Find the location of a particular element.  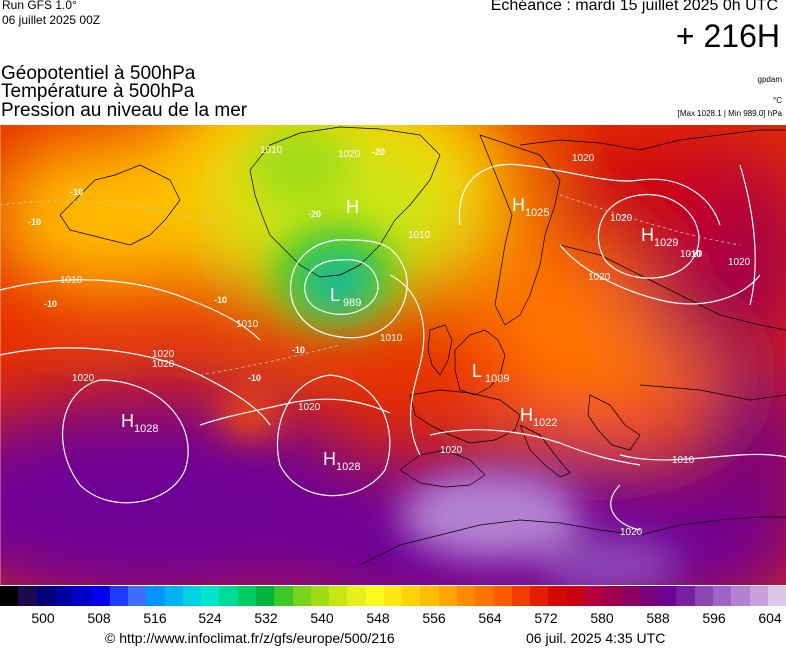

scale-tick-label: 596 is located at coordinates (714, 618).